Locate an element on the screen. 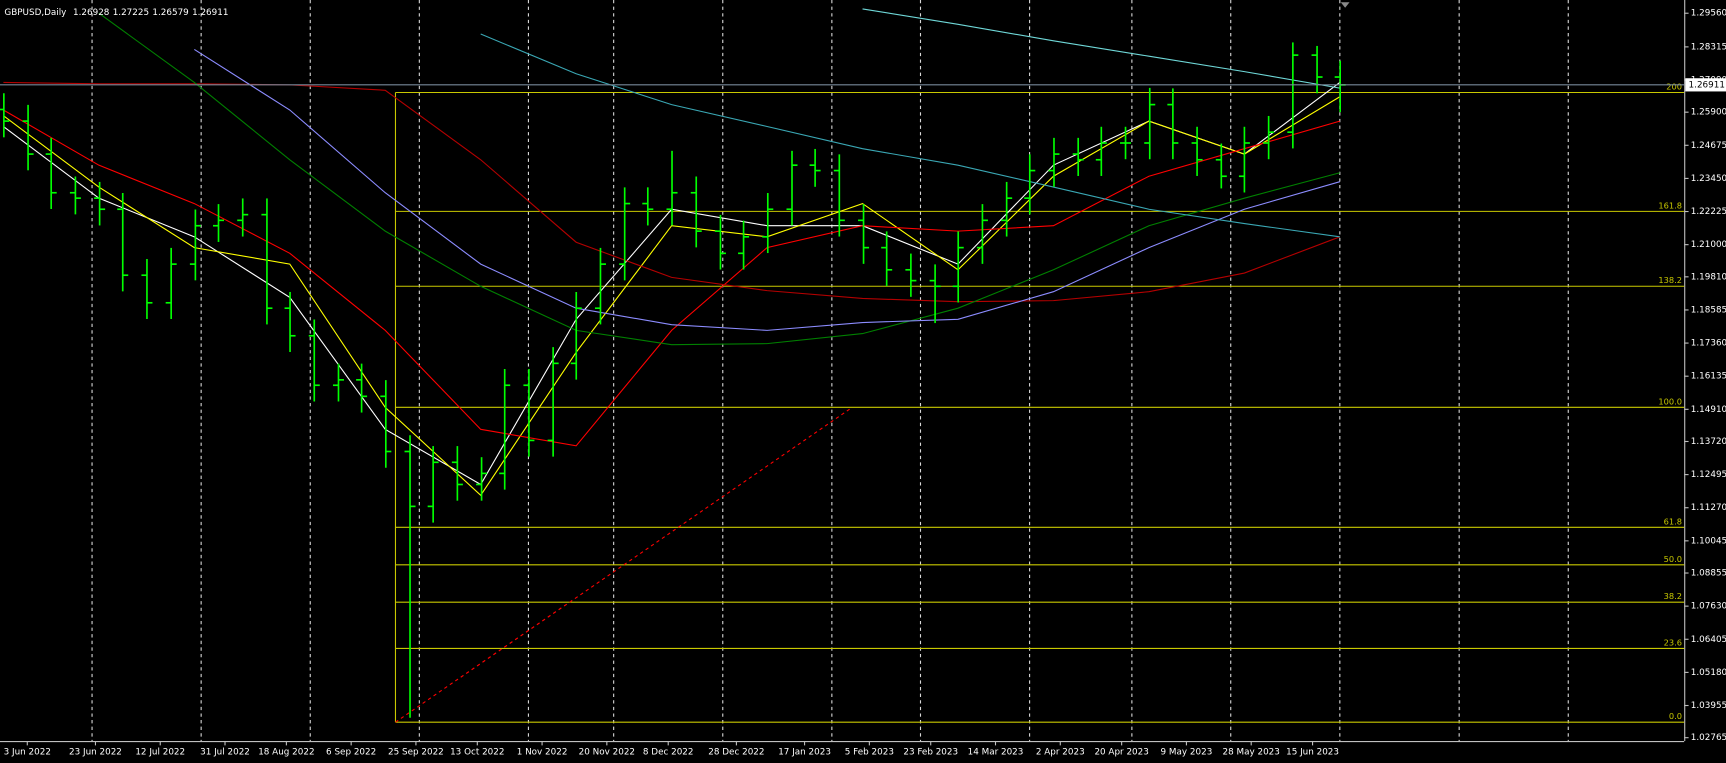 The image size is (1726, 763). x-tick-label: 28 May 2023 is located at coordinates (1251, 752).